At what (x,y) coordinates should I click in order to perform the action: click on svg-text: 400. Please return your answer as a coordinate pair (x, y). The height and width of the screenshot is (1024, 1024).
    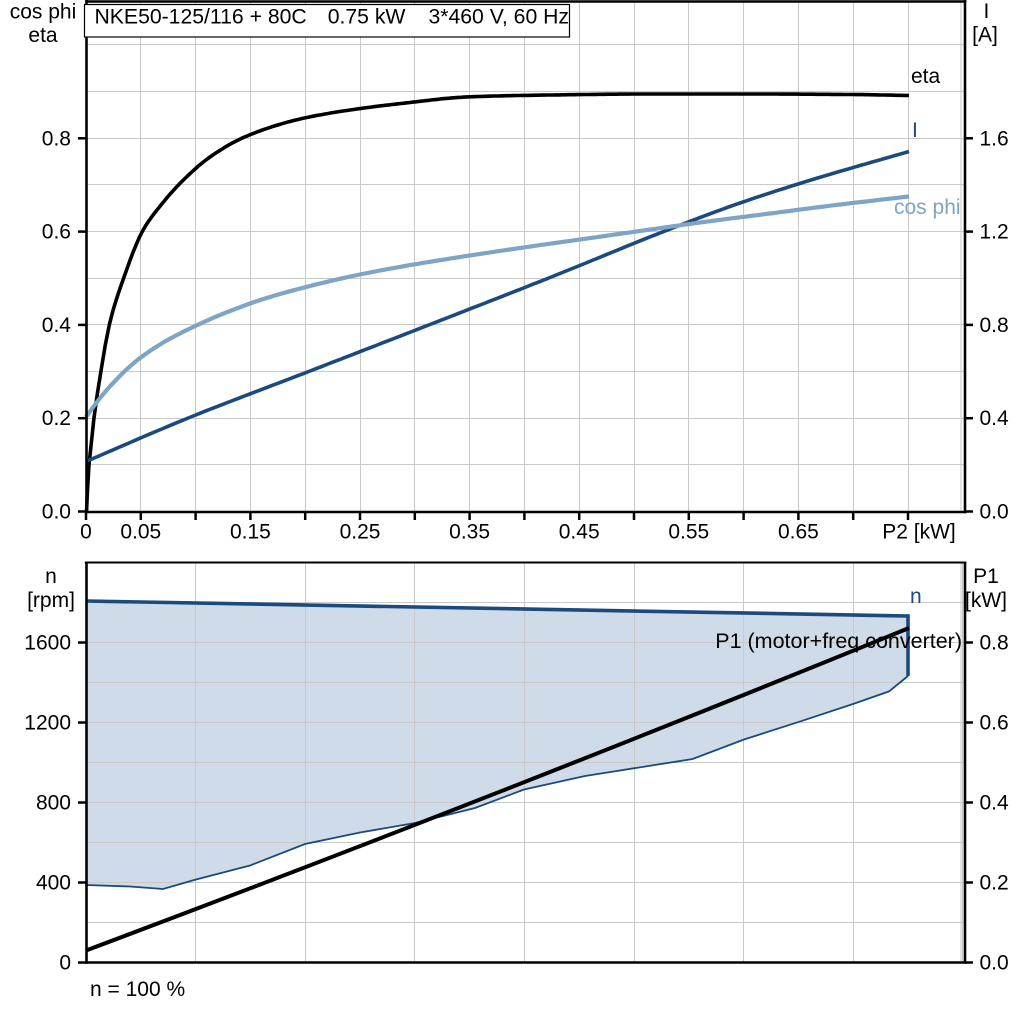
    Looking at the image, I should click on (53, 883).